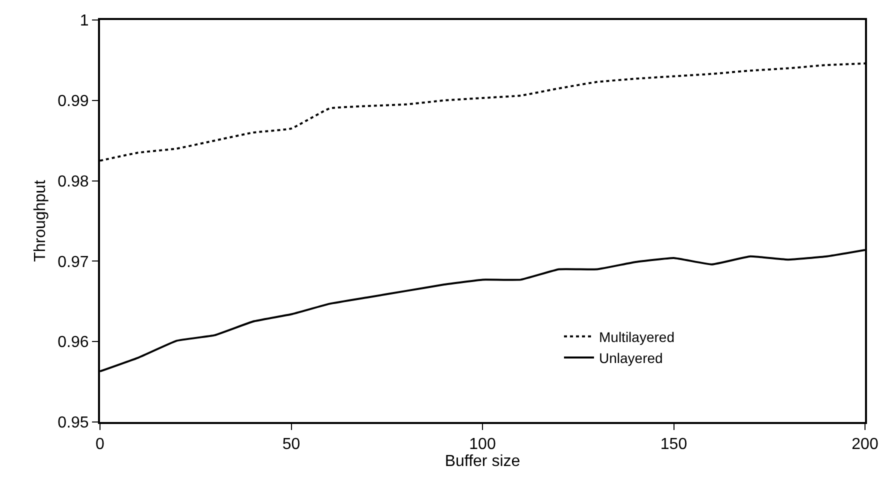 This screenshot has width=890, height=492. What do you see at coordinates (291, 445) in the screenshot?
I see `x-tick-label: 50` at bounding box center [291, 445].